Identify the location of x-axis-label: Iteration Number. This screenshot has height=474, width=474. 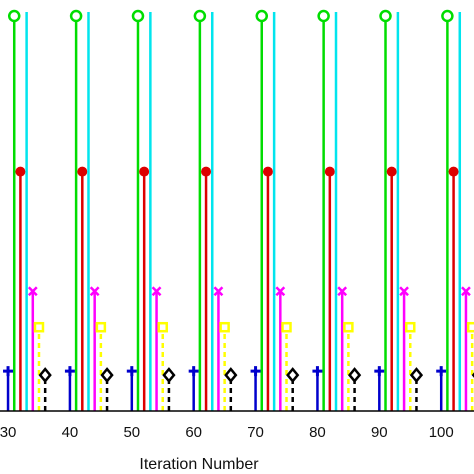
(199, 464).